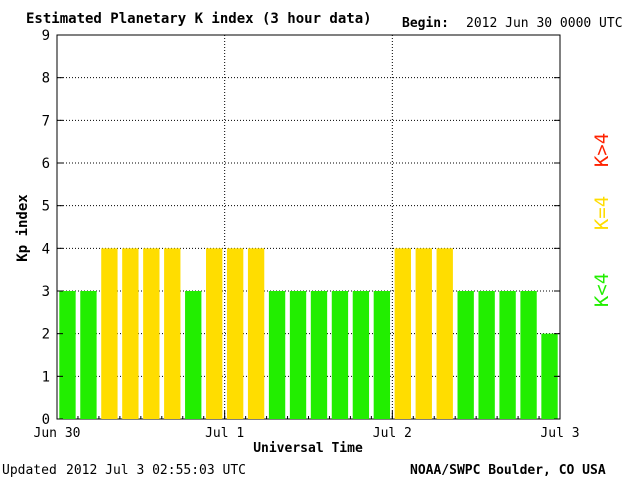  What do you see at coordinates (559, 433) in the screenshot?
I see `x-tick-label: Jul 3` at bounding box center [559, 433].